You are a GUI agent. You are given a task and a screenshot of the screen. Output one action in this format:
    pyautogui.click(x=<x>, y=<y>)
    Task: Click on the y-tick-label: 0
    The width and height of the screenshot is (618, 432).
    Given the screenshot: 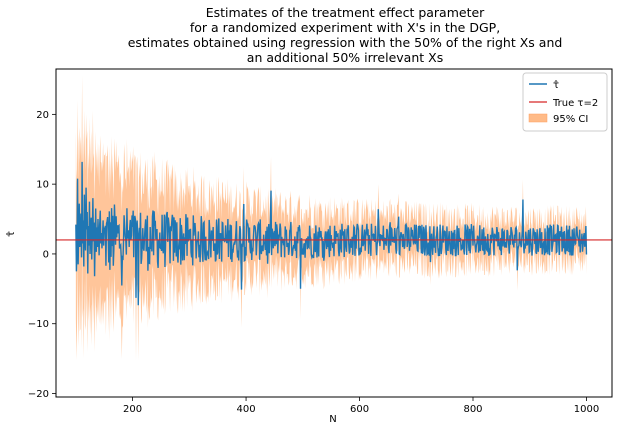 What is the action you would take?
    pyautogui.click(x=46, y=254)
    